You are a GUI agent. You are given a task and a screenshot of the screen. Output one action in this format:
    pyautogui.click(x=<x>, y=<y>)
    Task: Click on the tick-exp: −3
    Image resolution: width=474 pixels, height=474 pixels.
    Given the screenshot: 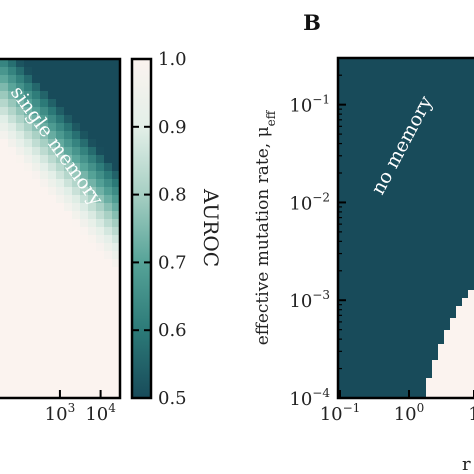 What is the action you would take?
    pyautogui.click(x=321, y=295)
    